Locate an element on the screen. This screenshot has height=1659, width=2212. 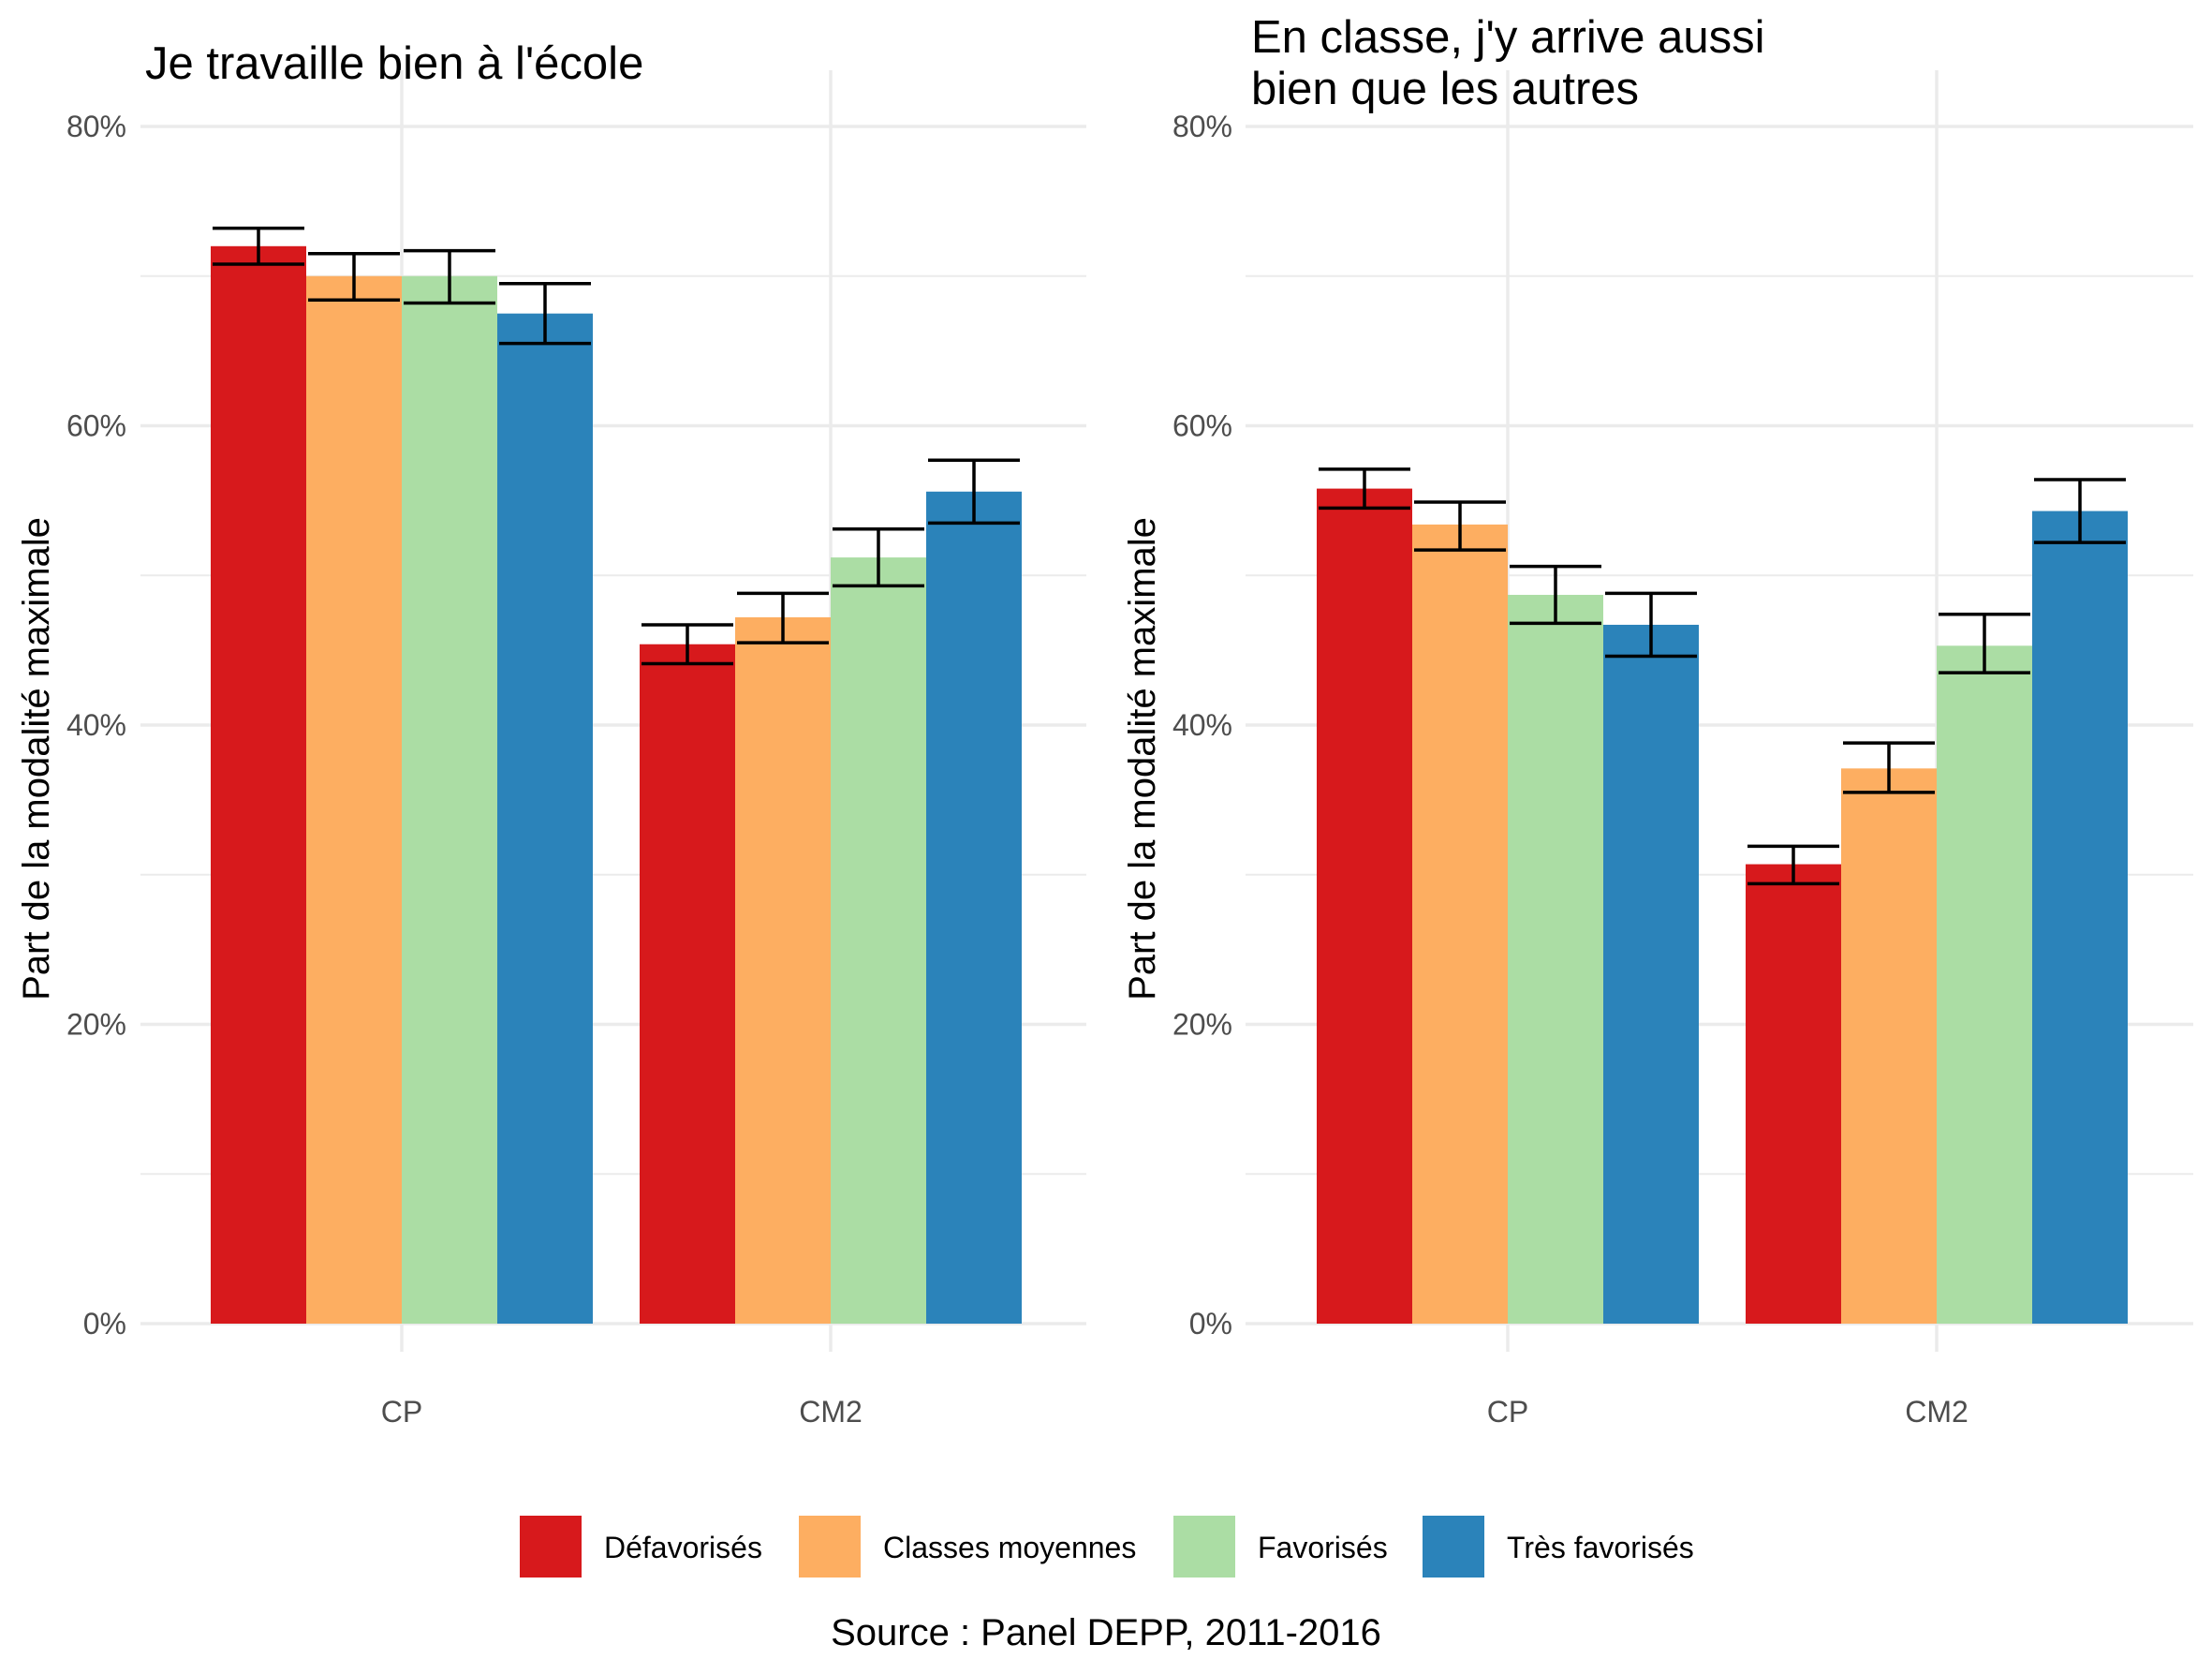
x-tick-labels-right: CP CM2 is located at coordinates (1728, 1412).